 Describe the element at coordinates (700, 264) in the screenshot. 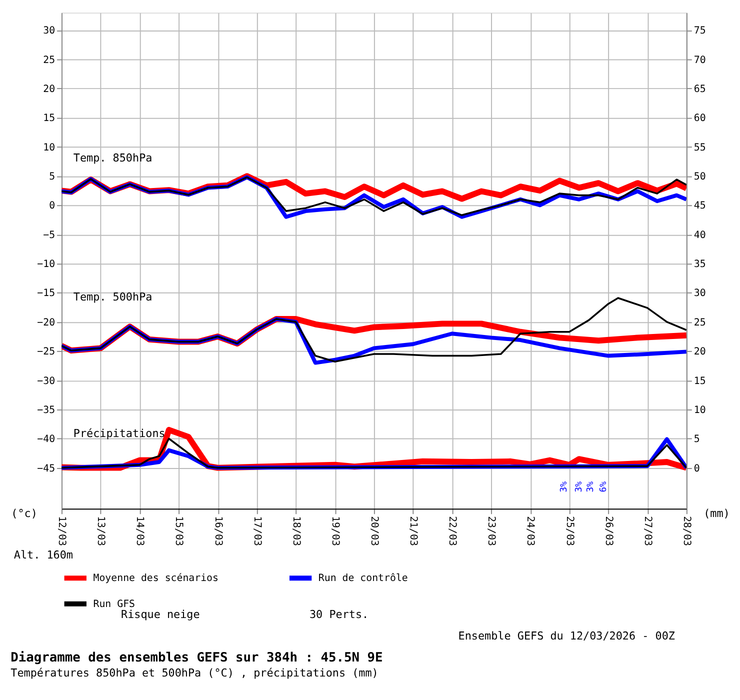

I see `y2-tick-label: 35` at that location.